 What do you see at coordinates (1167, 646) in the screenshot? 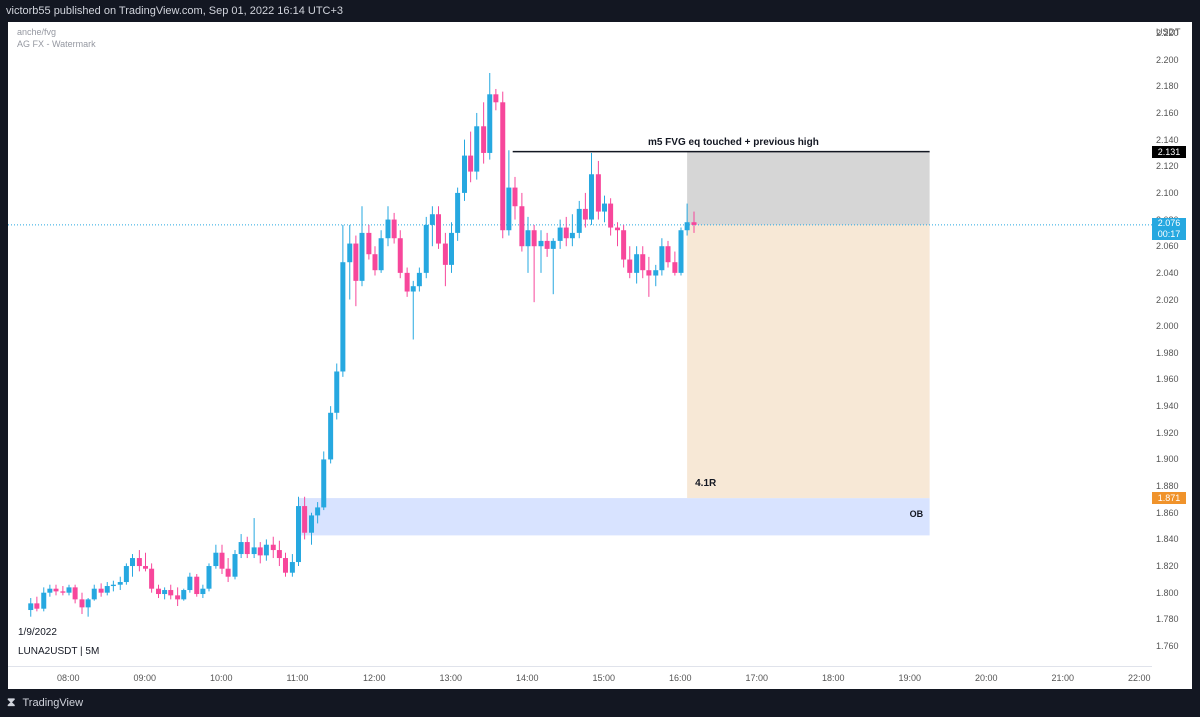
I see `price-tick-label: 1.760` at bounding box center [1167, 646].